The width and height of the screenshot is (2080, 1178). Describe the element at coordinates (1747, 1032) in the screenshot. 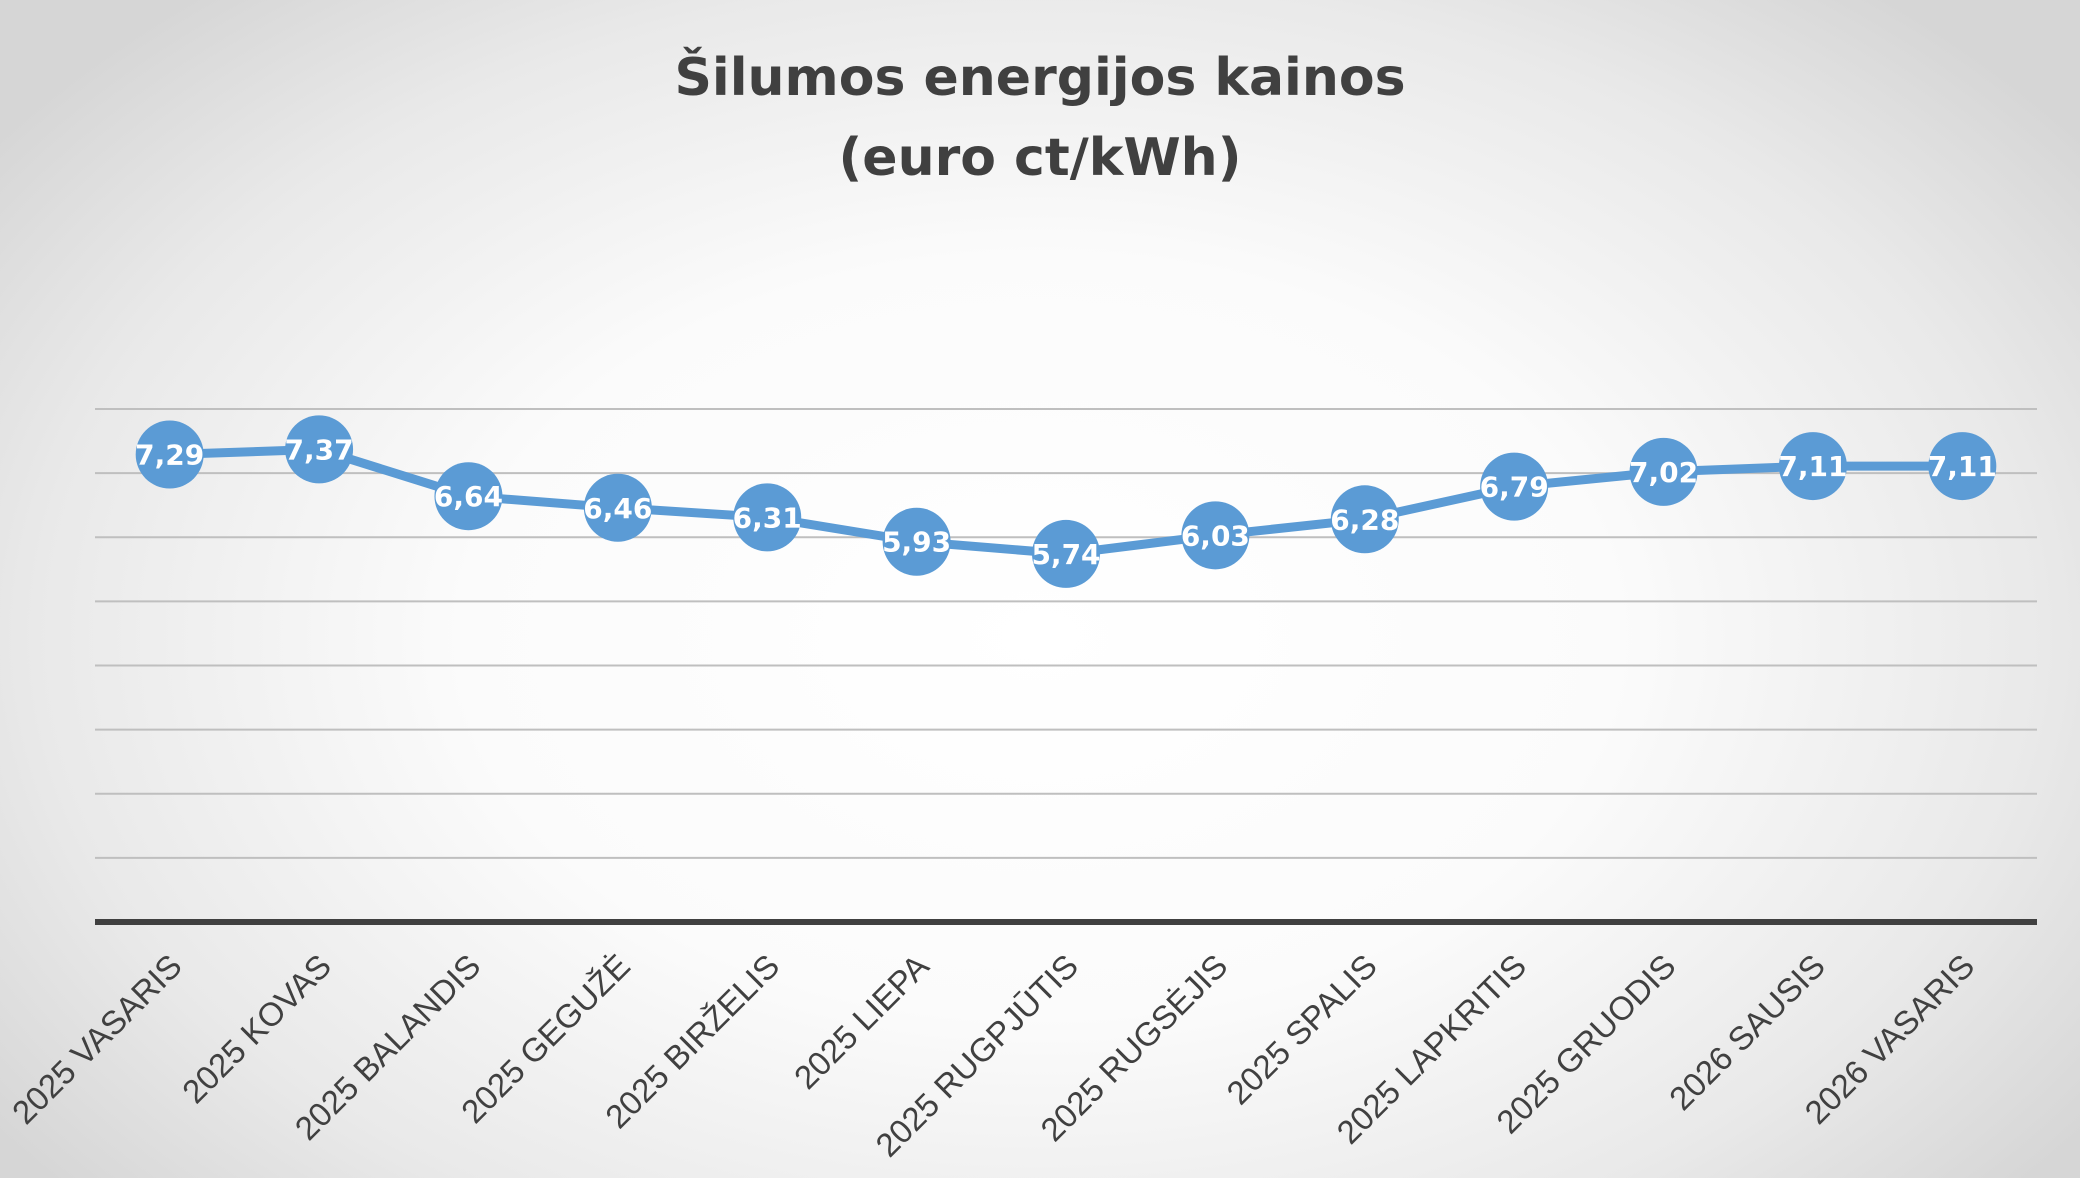

I see `x-tick-label: 2026 SAUSIS` at that location.